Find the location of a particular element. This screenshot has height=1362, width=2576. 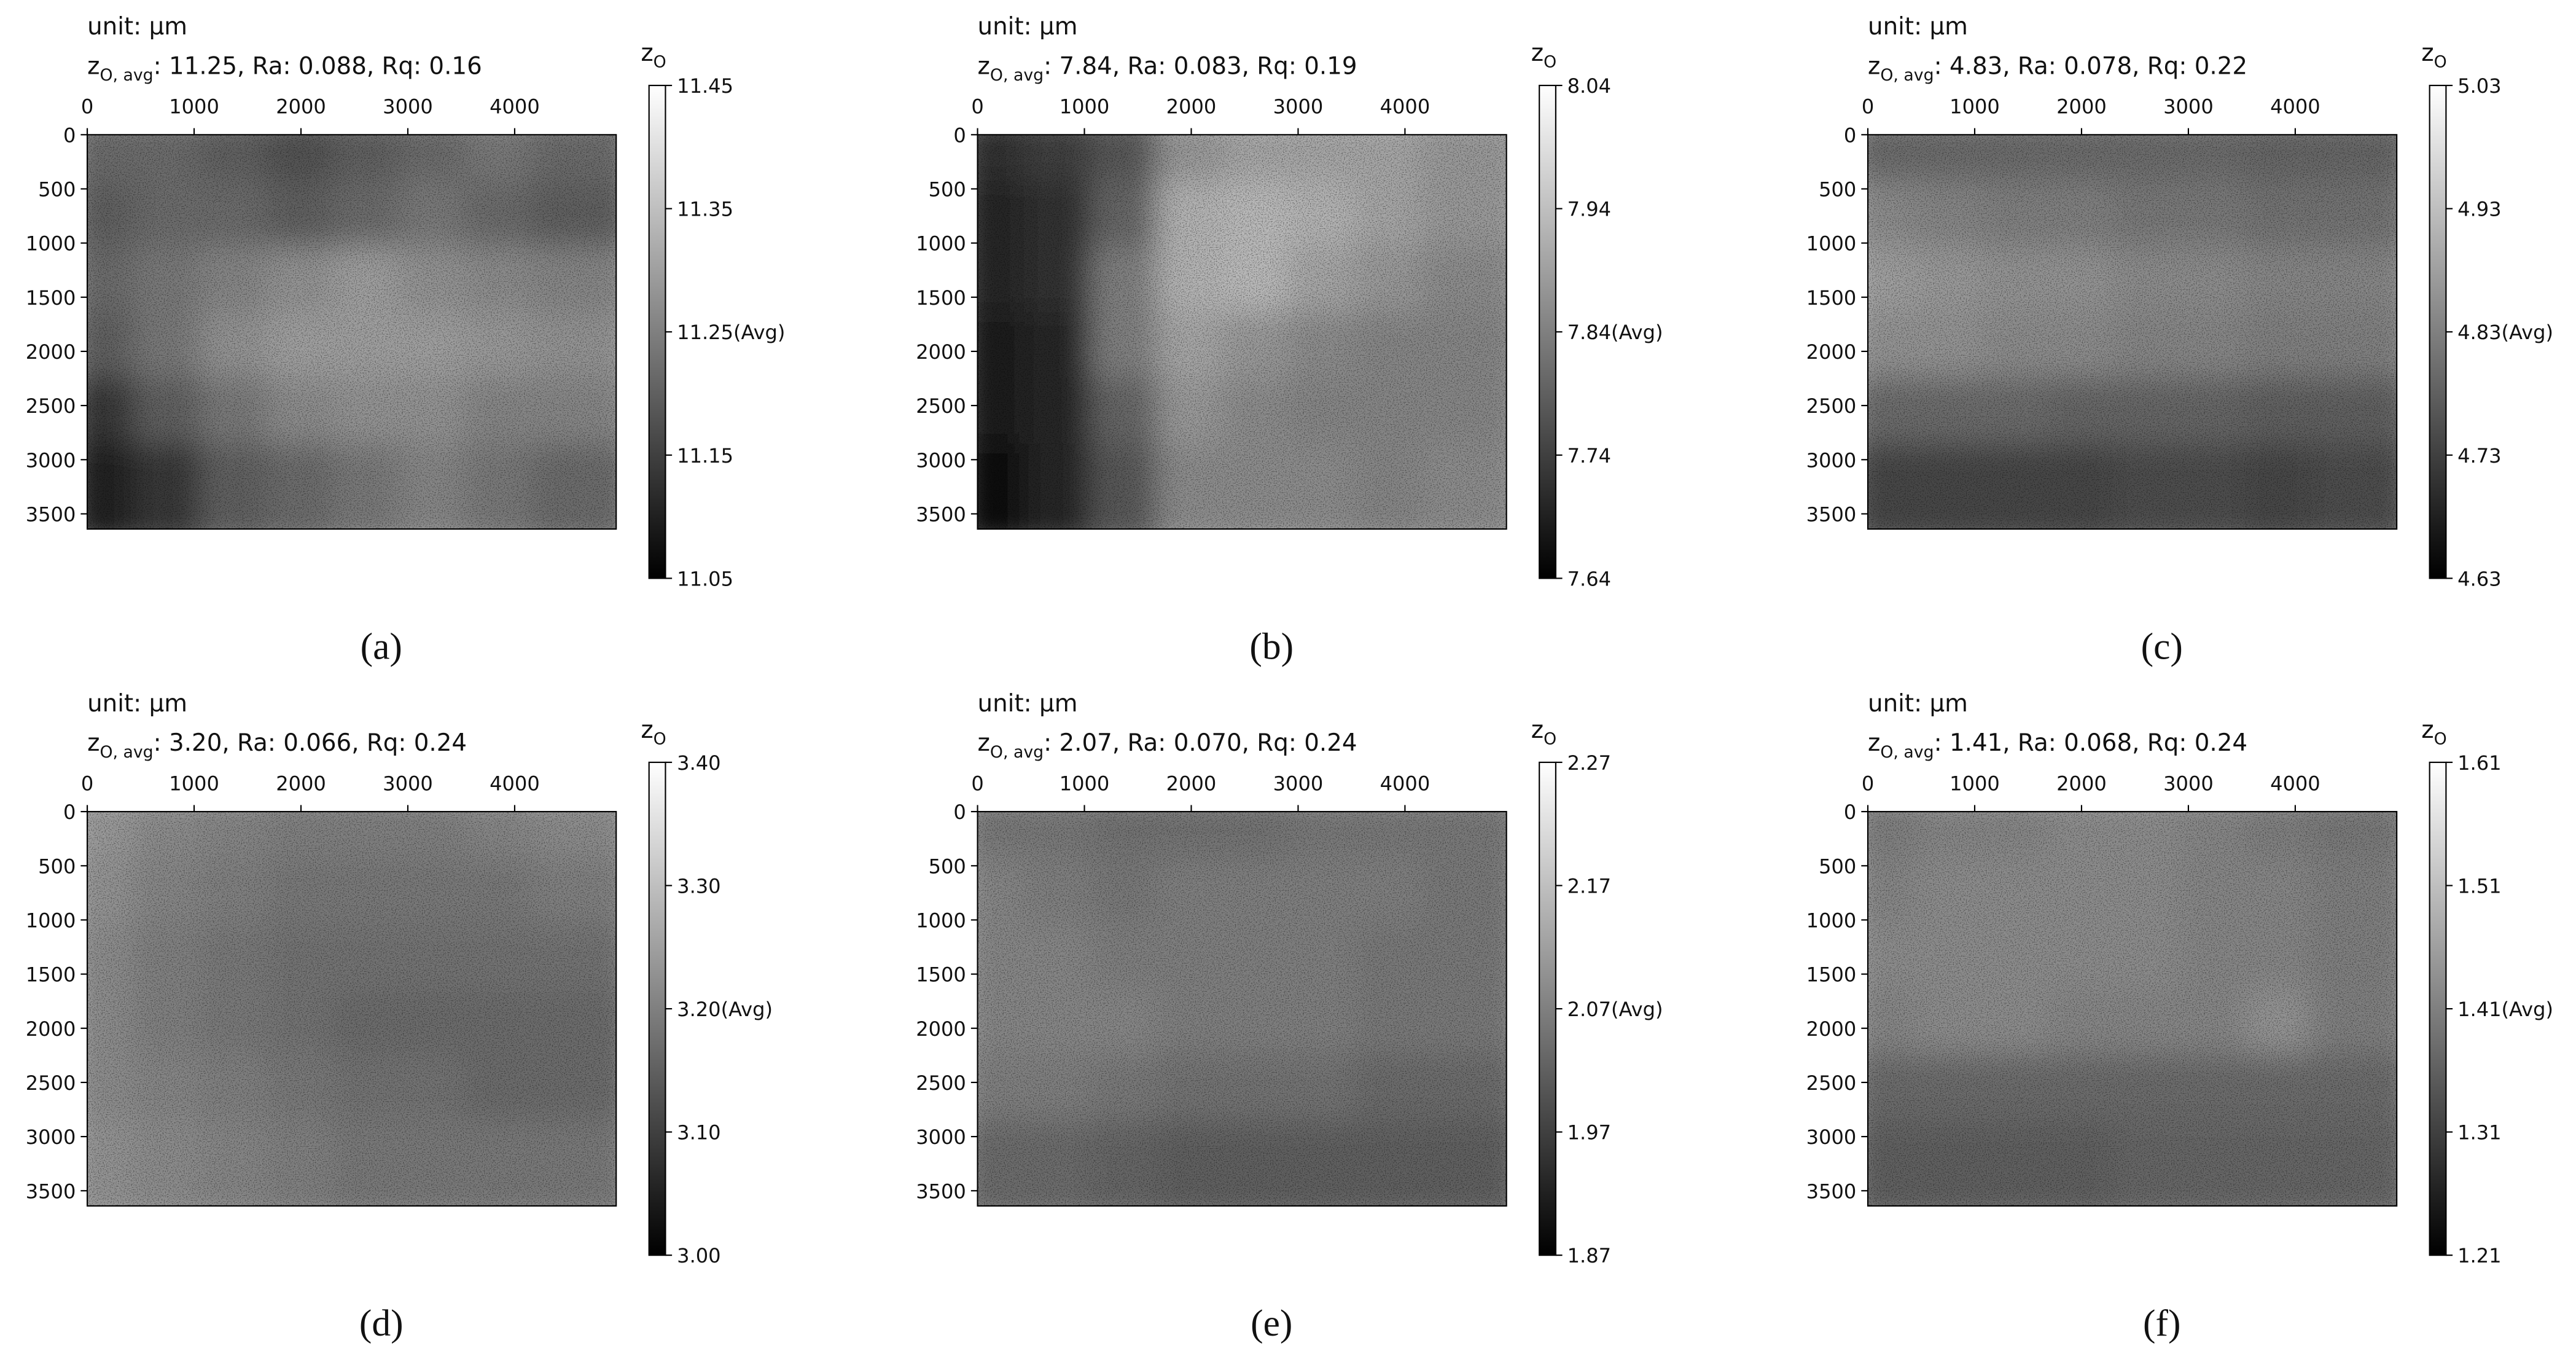

subtitle: zO, avg: 4.83, Ra: 0.078, Rq: 0.22 is located at coordinates (2057, 68).